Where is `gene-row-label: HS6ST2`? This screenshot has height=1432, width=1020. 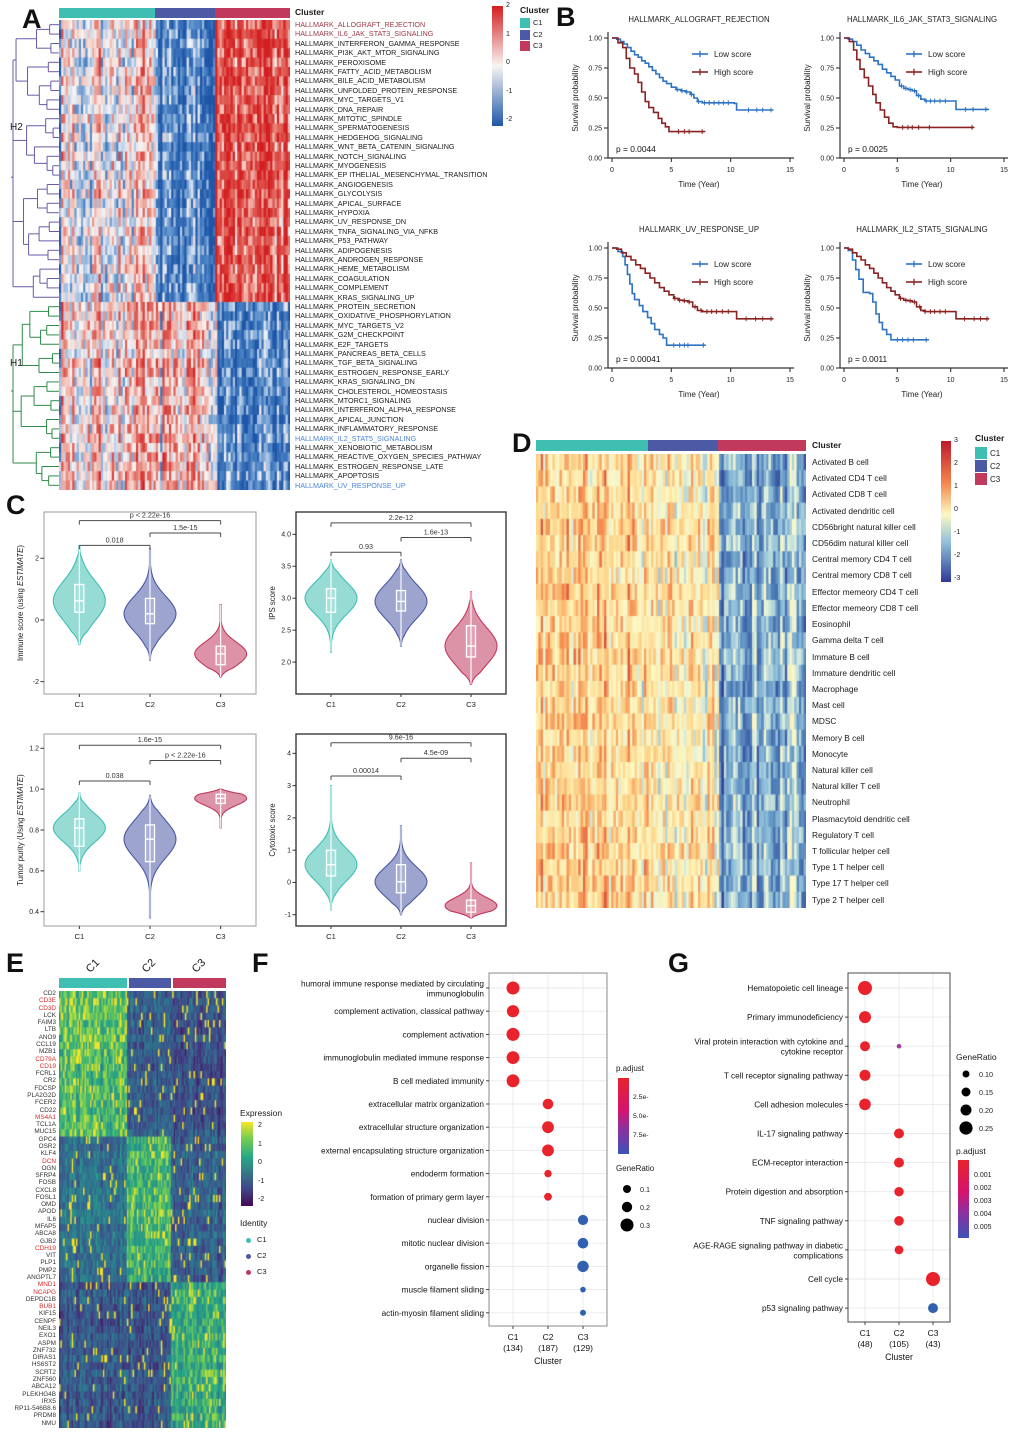 gene-row-label: HS6ST2 is located at coordinates (43, 1365).